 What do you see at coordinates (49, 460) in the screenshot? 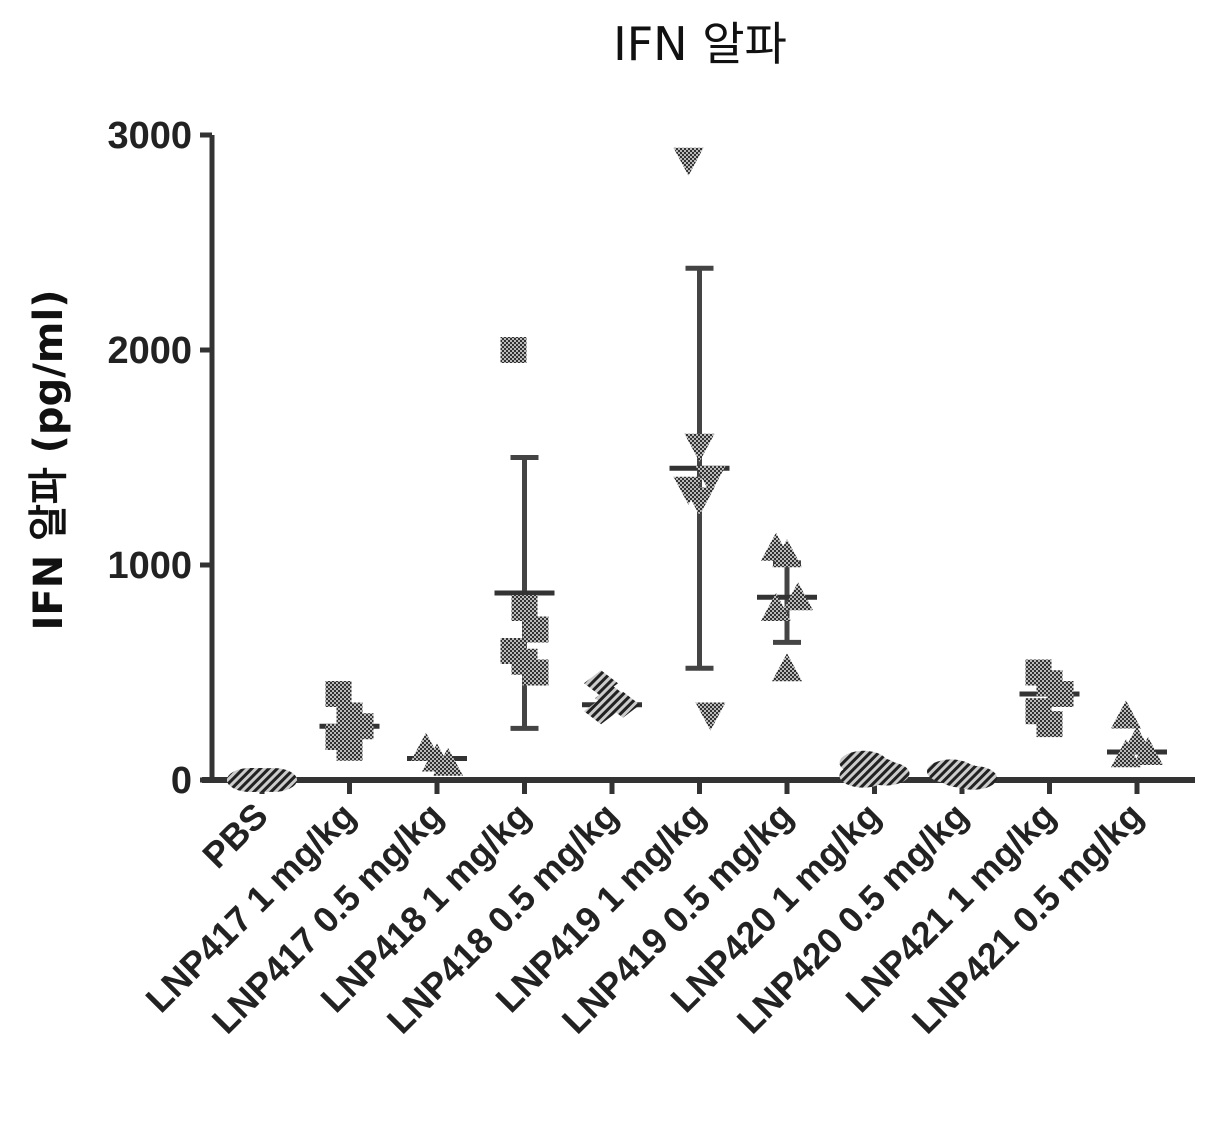
I see `y-axis-label: IFN 알파 (pg/ml)` at bounding box center [49, 460].